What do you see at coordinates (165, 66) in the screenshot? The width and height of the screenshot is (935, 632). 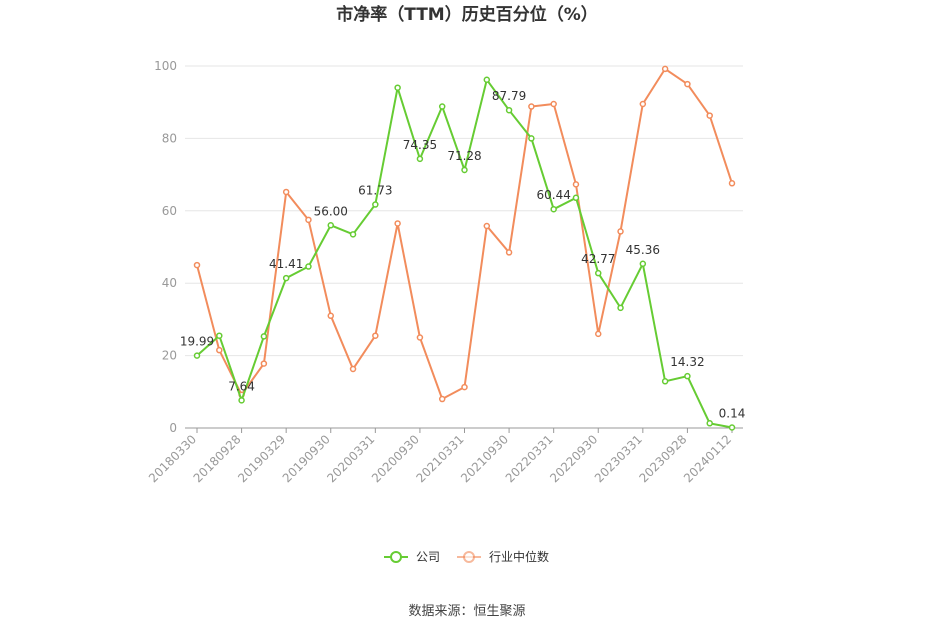 I see `y-tick-label: 100` at bounding box center [165, 66].